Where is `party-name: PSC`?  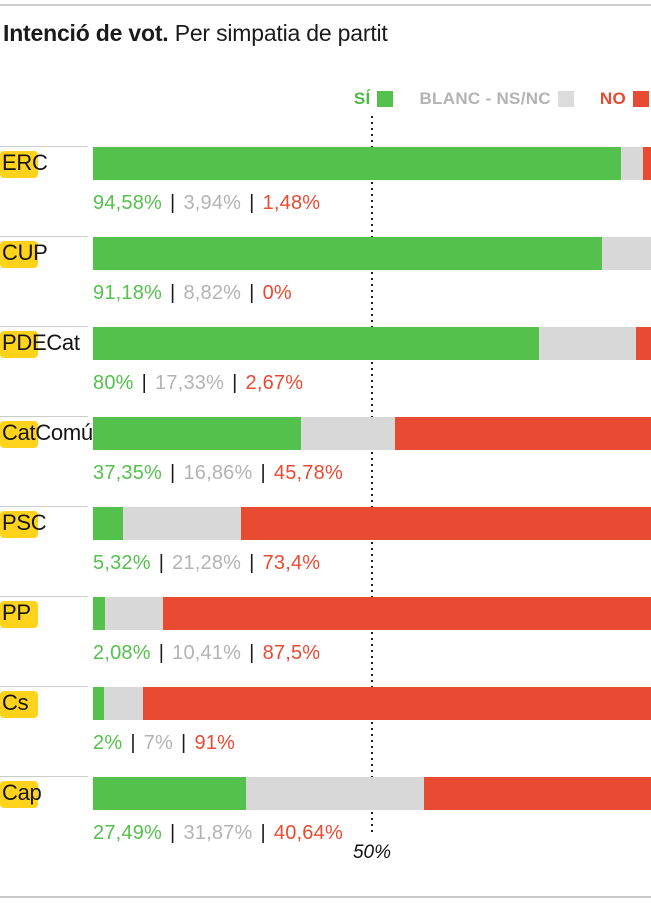 party-name: PSC is located at coordinates (24, 522).